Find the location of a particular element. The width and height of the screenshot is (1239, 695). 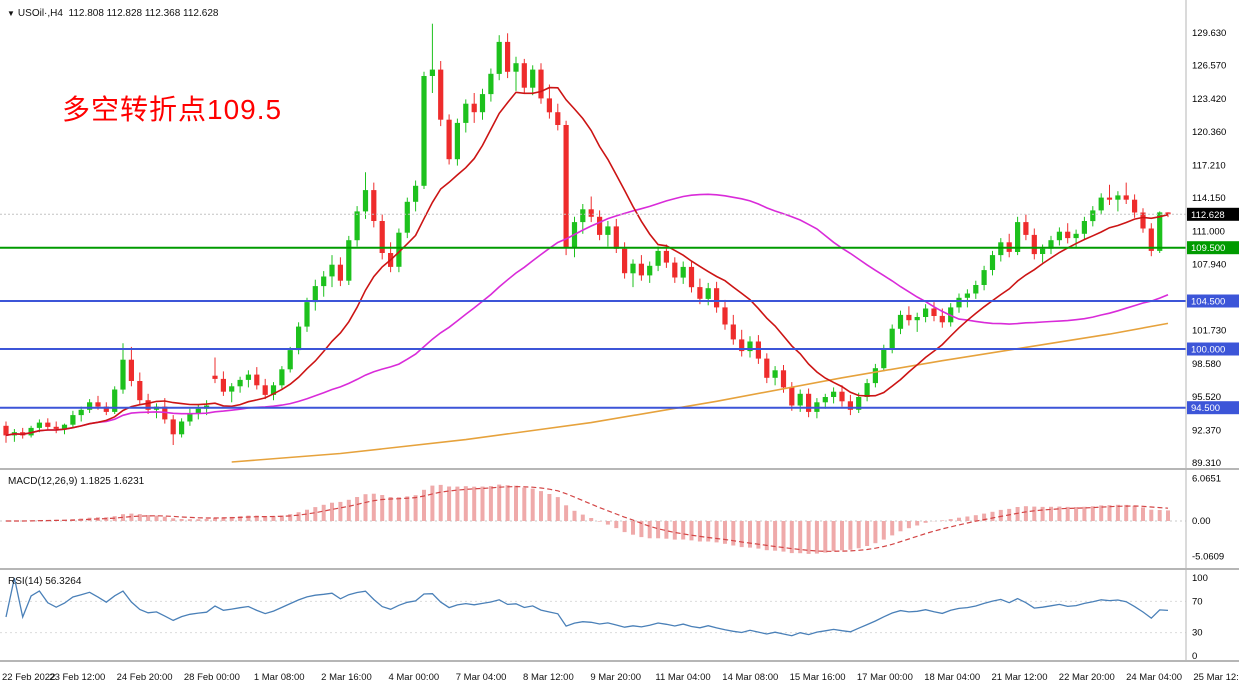

price-axis-tick: 89.310 is located at coordinates (1206, 463).